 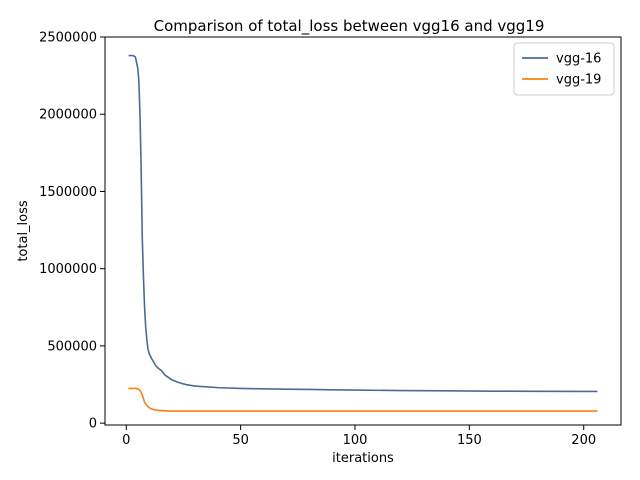 I want to click on legend-box, so click(x=564, y=69).